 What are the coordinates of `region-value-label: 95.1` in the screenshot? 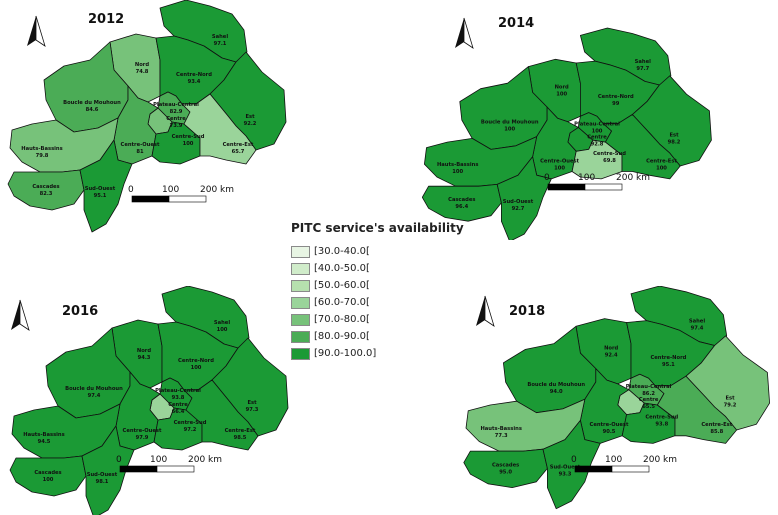 It's located at (668, 365).